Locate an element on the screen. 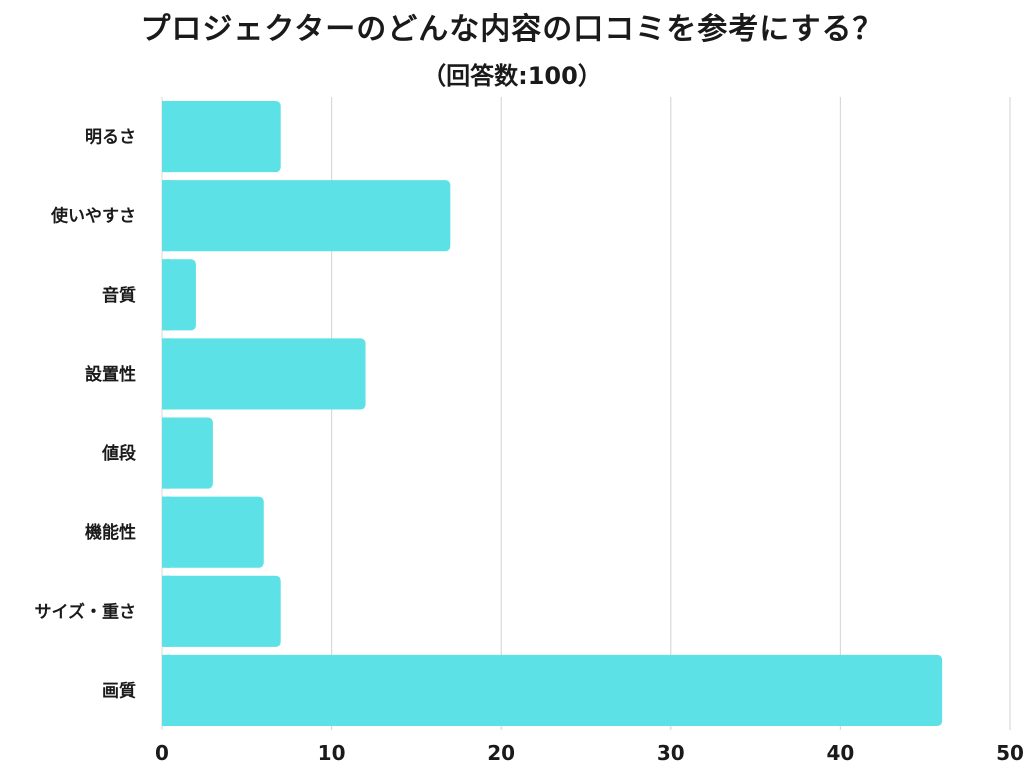  x-axis-ticks: 0 10 20 30 40 50 is located at coordinates (589, 753).